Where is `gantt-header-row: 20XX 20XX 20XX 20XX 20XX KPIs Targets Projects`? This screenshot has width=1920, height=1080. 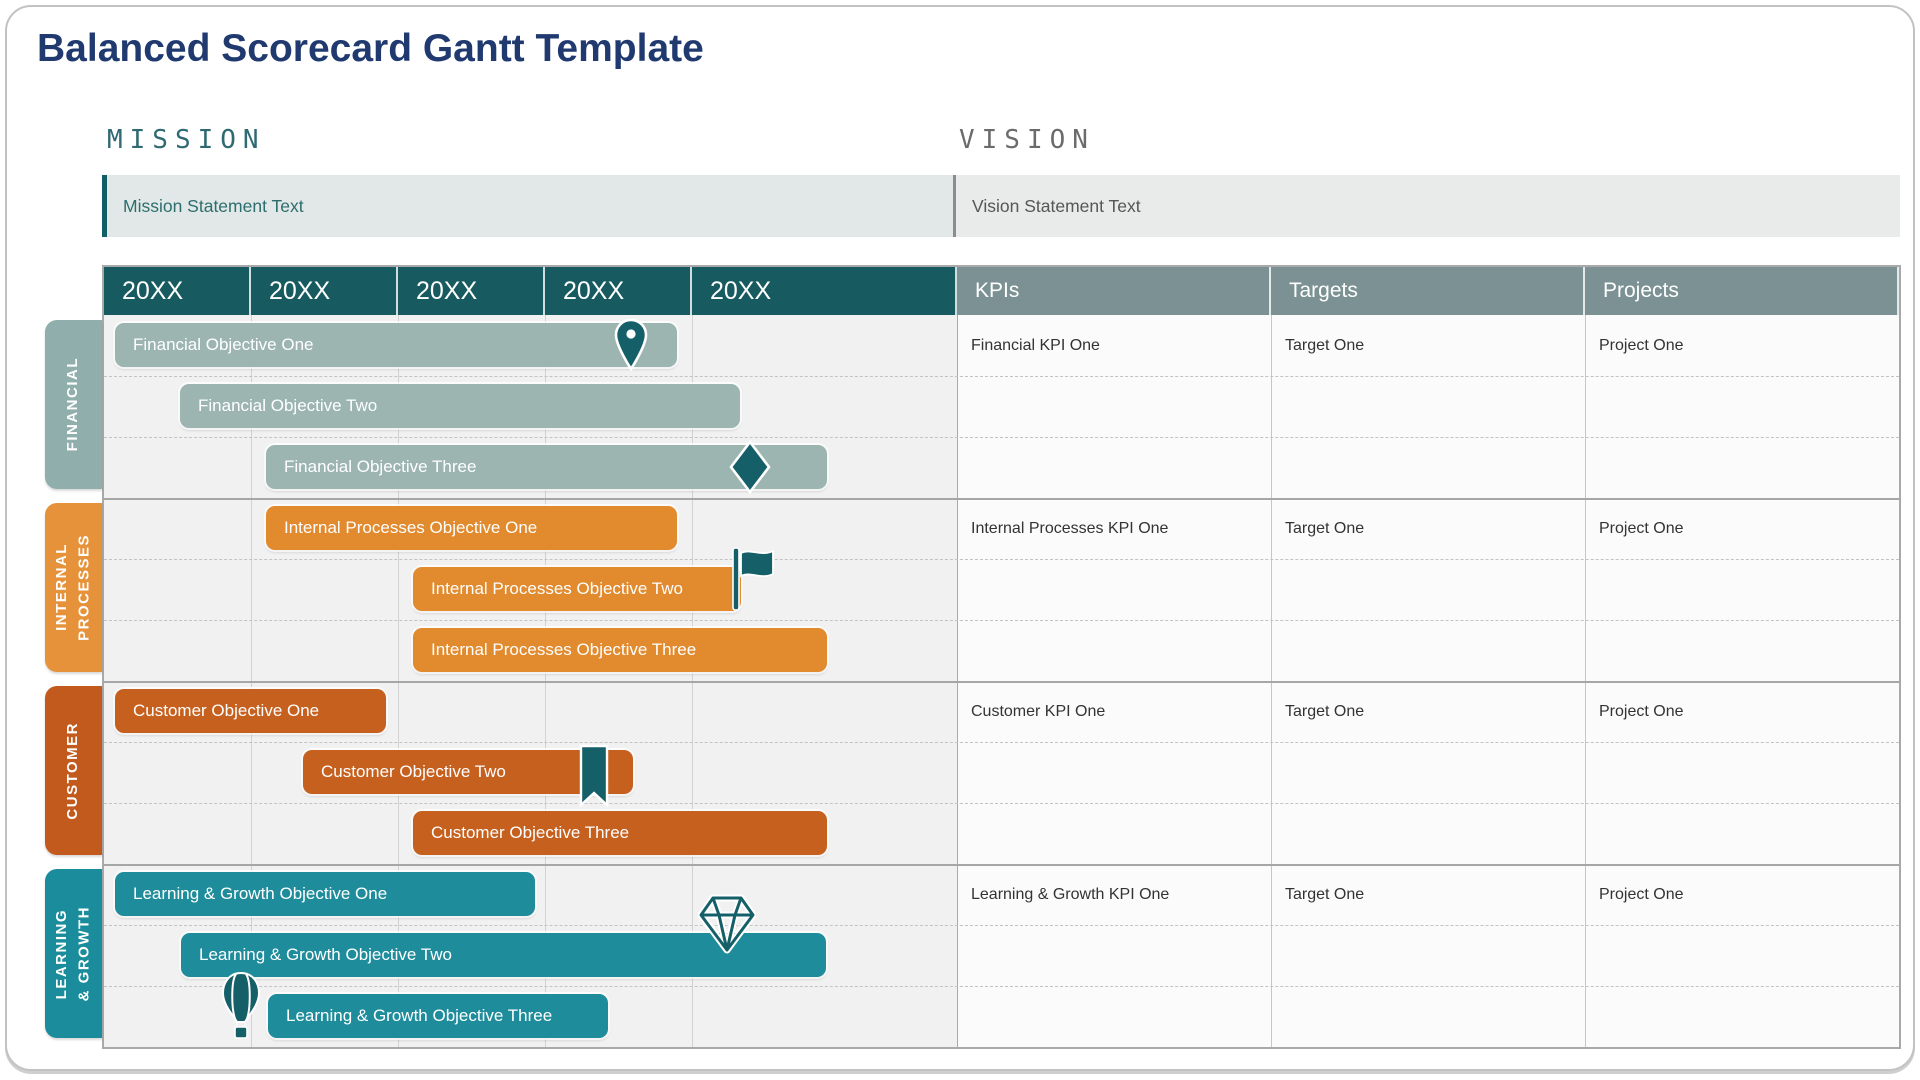 gantt-header-row: 20XX 20XX 20XX 20XX 20XX KPIs Targets Projects is located at coordinates (1001, 291).